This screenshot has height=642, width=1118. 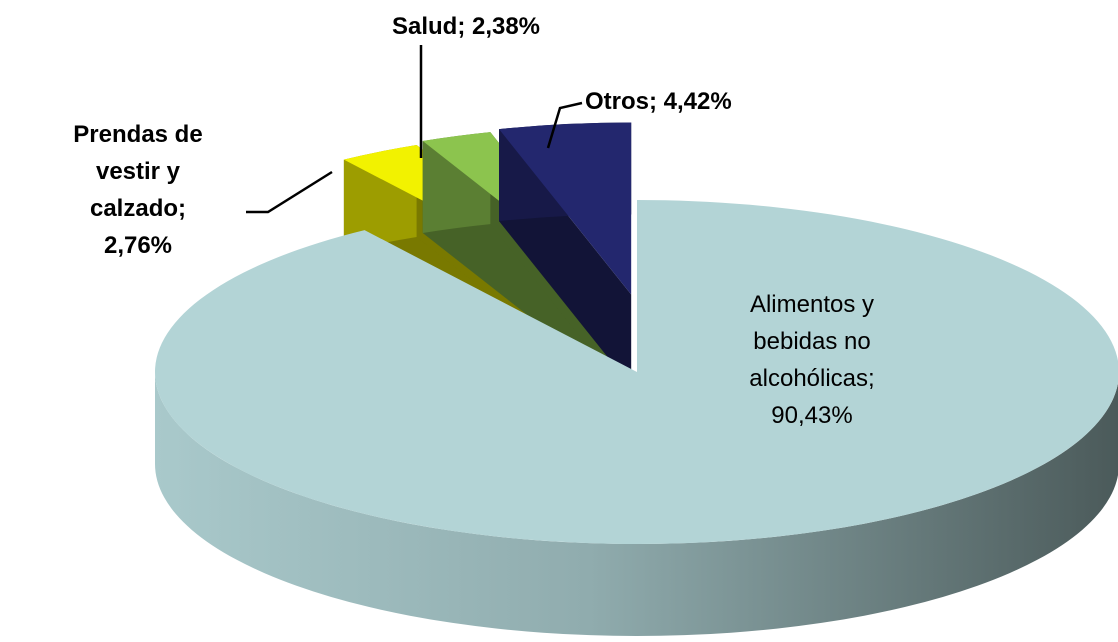 What do you see at coordinates (137, 190) in the screenshot?
I see `data-label: Prendas de vestir y calzado; 2,76%` at bounding box center [137, 190].